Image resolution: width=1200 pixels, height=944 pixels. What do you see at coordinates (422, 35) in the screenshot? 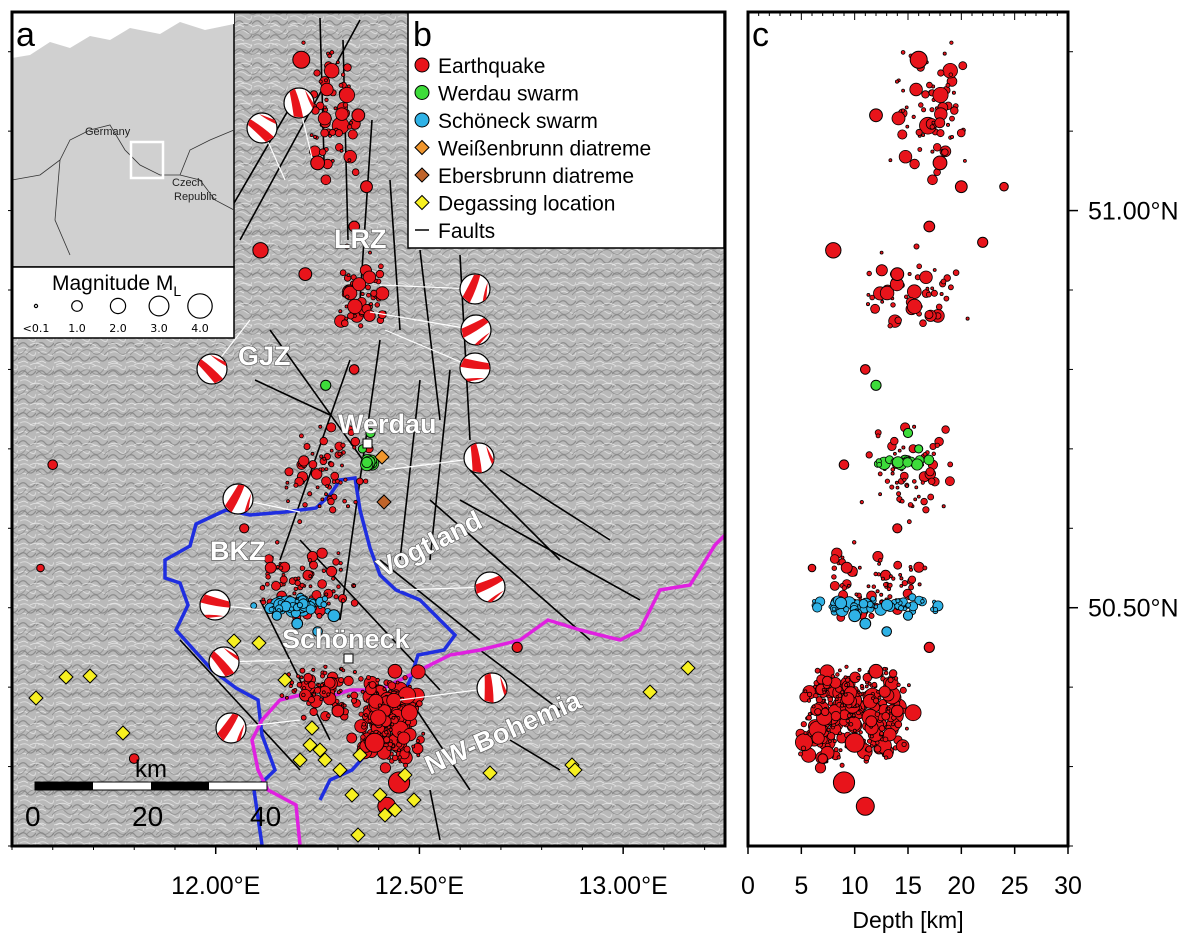
I see `panel-label-b: b` at bounding box center [422, 35].